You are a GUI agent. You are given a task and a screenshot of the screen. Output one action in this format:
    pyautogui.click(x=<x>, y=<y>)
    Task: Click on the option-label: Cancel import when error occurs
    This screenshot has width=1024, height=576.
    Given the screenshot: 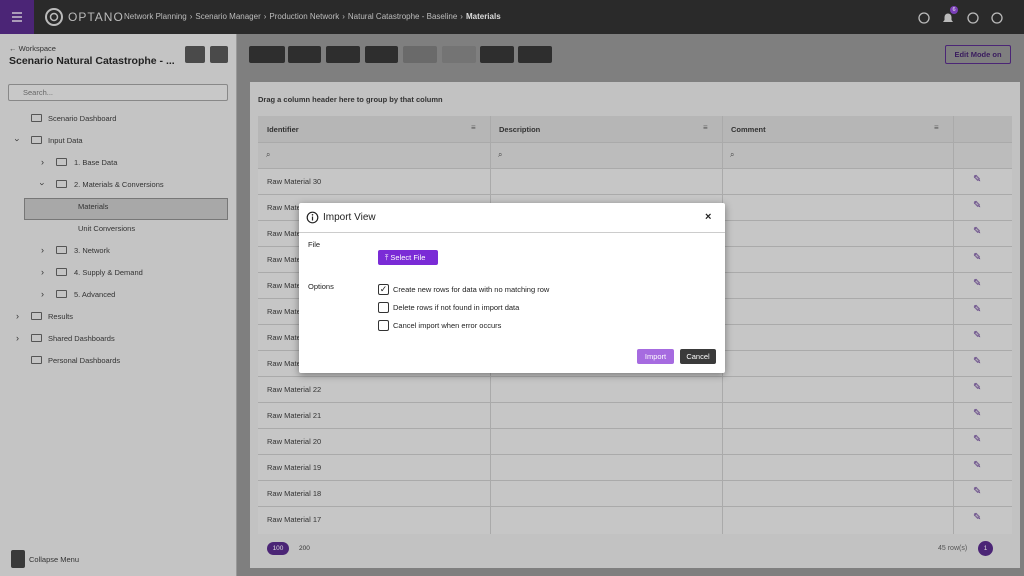 What is the action you would take?
    pyautogui.click(x=447, y=325)
    